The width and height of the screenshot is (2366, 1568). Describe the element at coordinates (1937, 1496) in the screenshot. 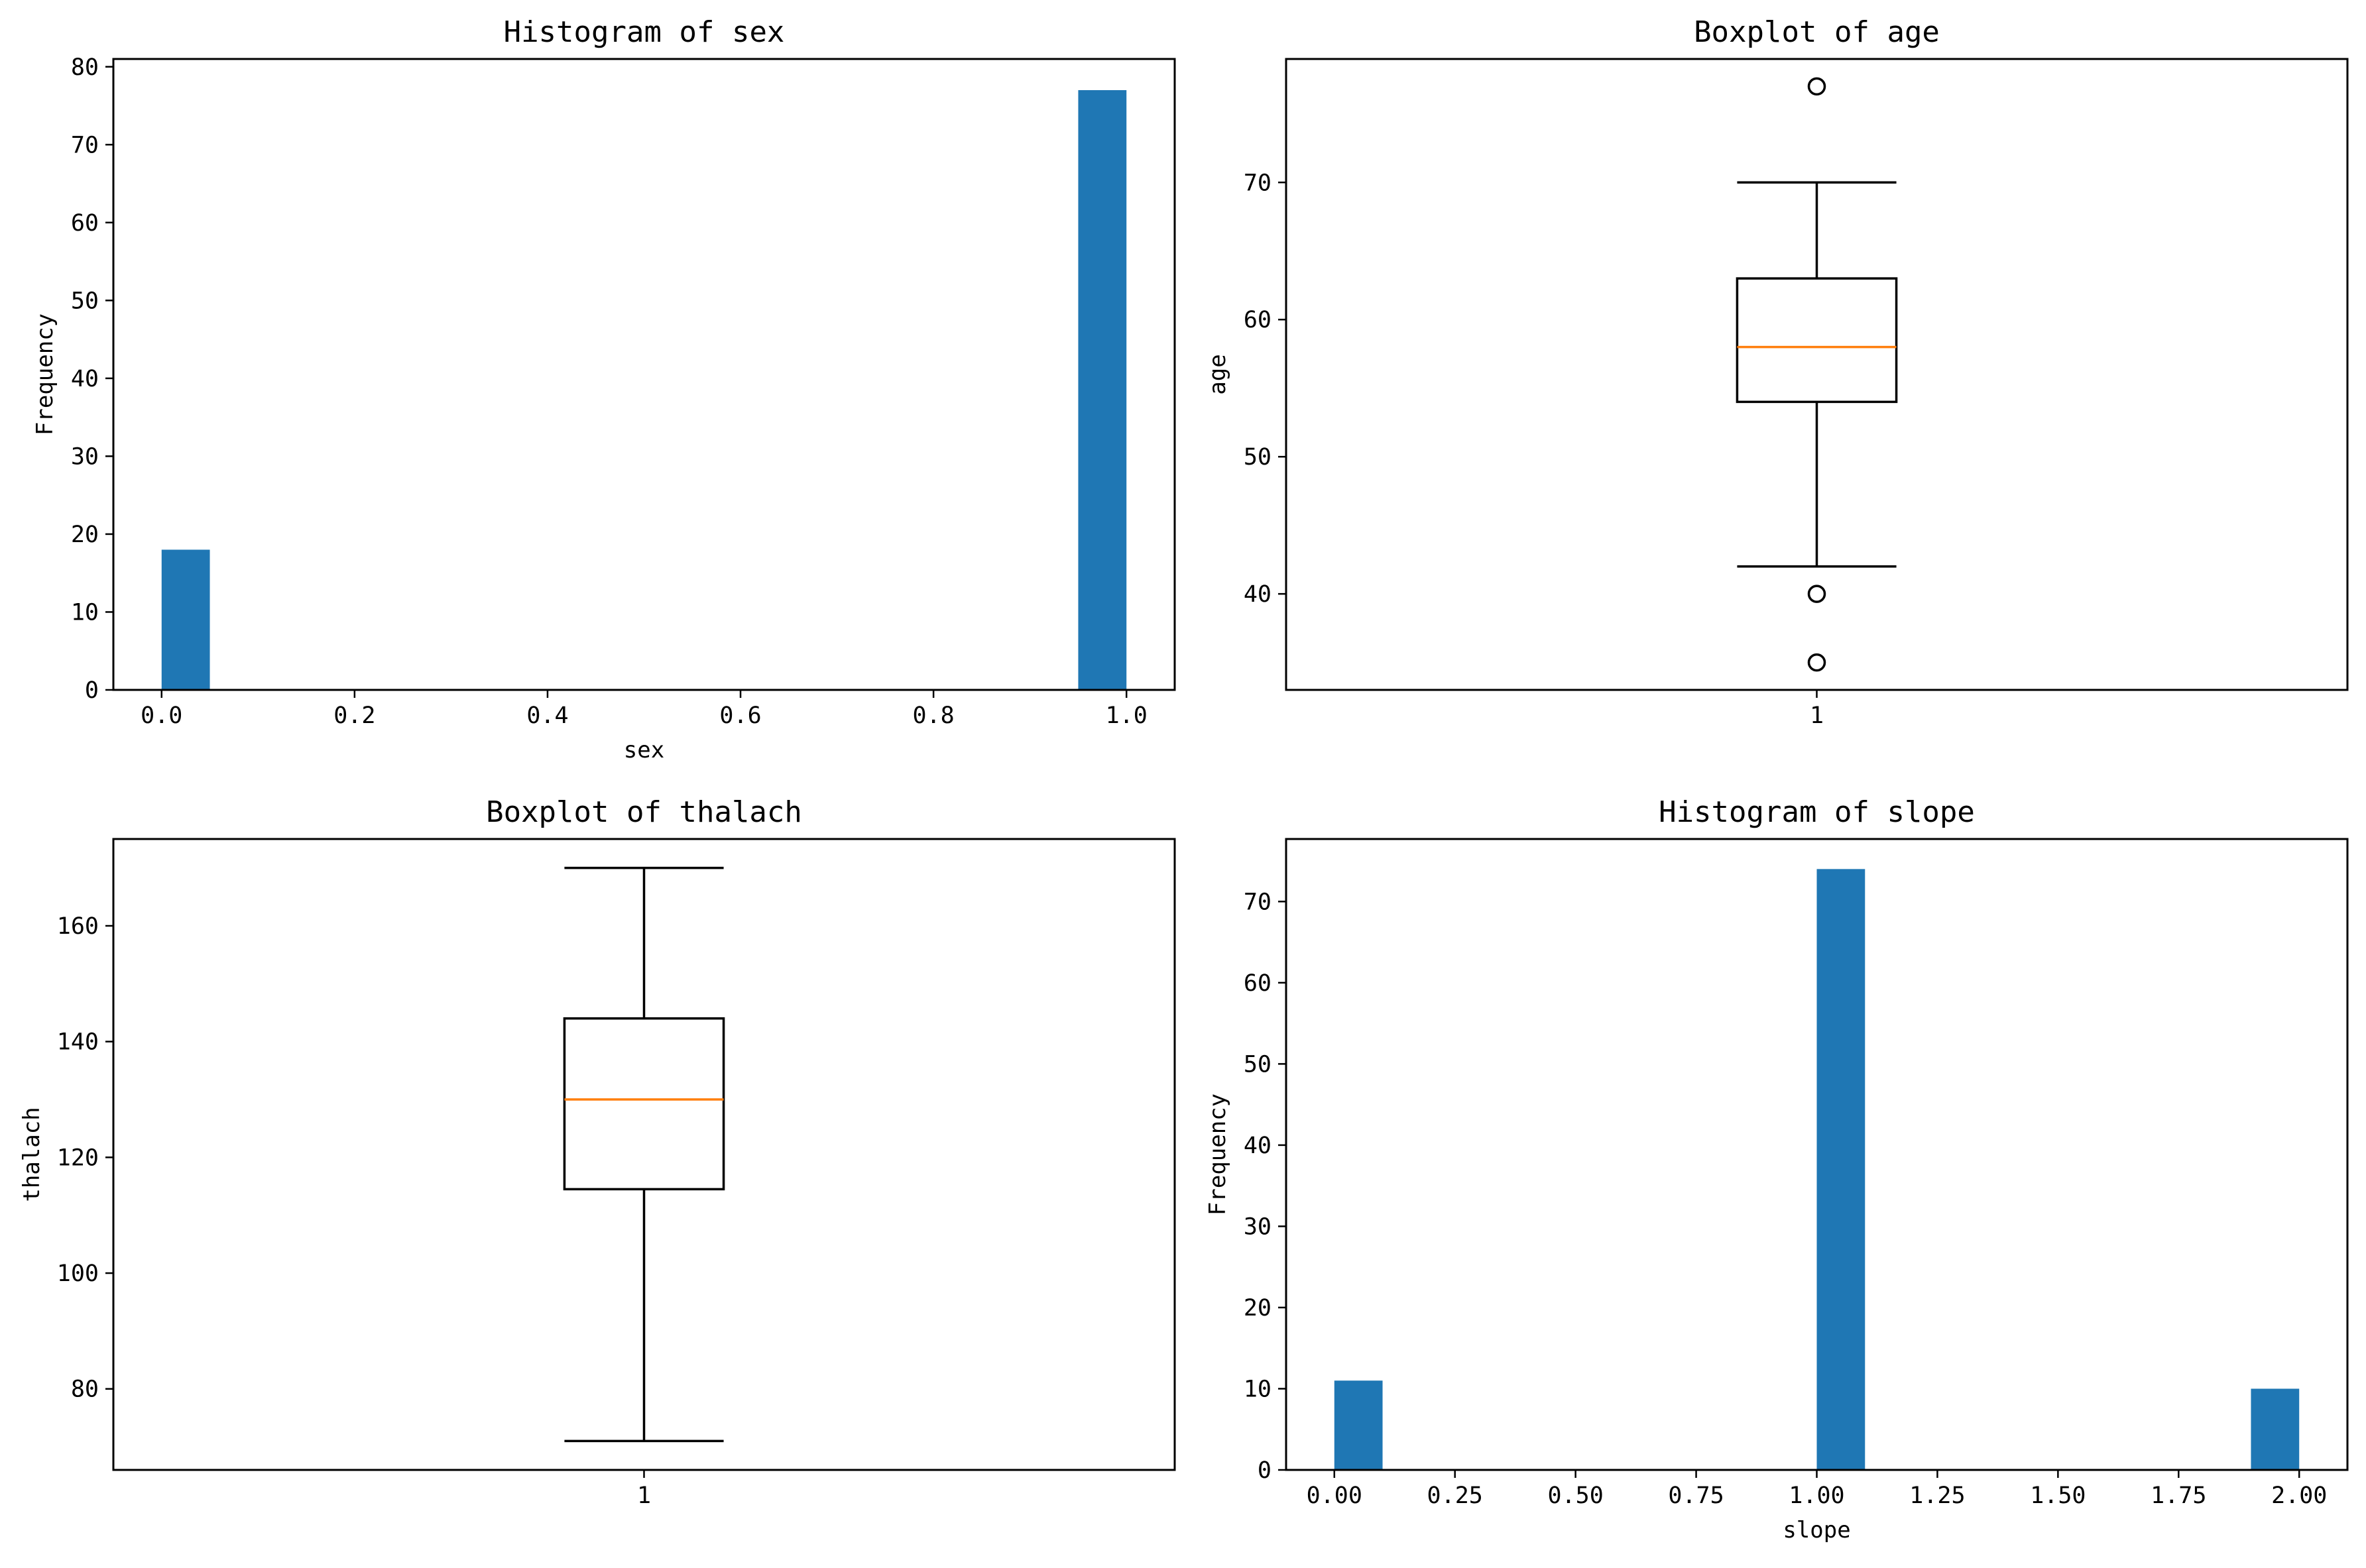

I see `x-tick-label: 1.25` at that location.